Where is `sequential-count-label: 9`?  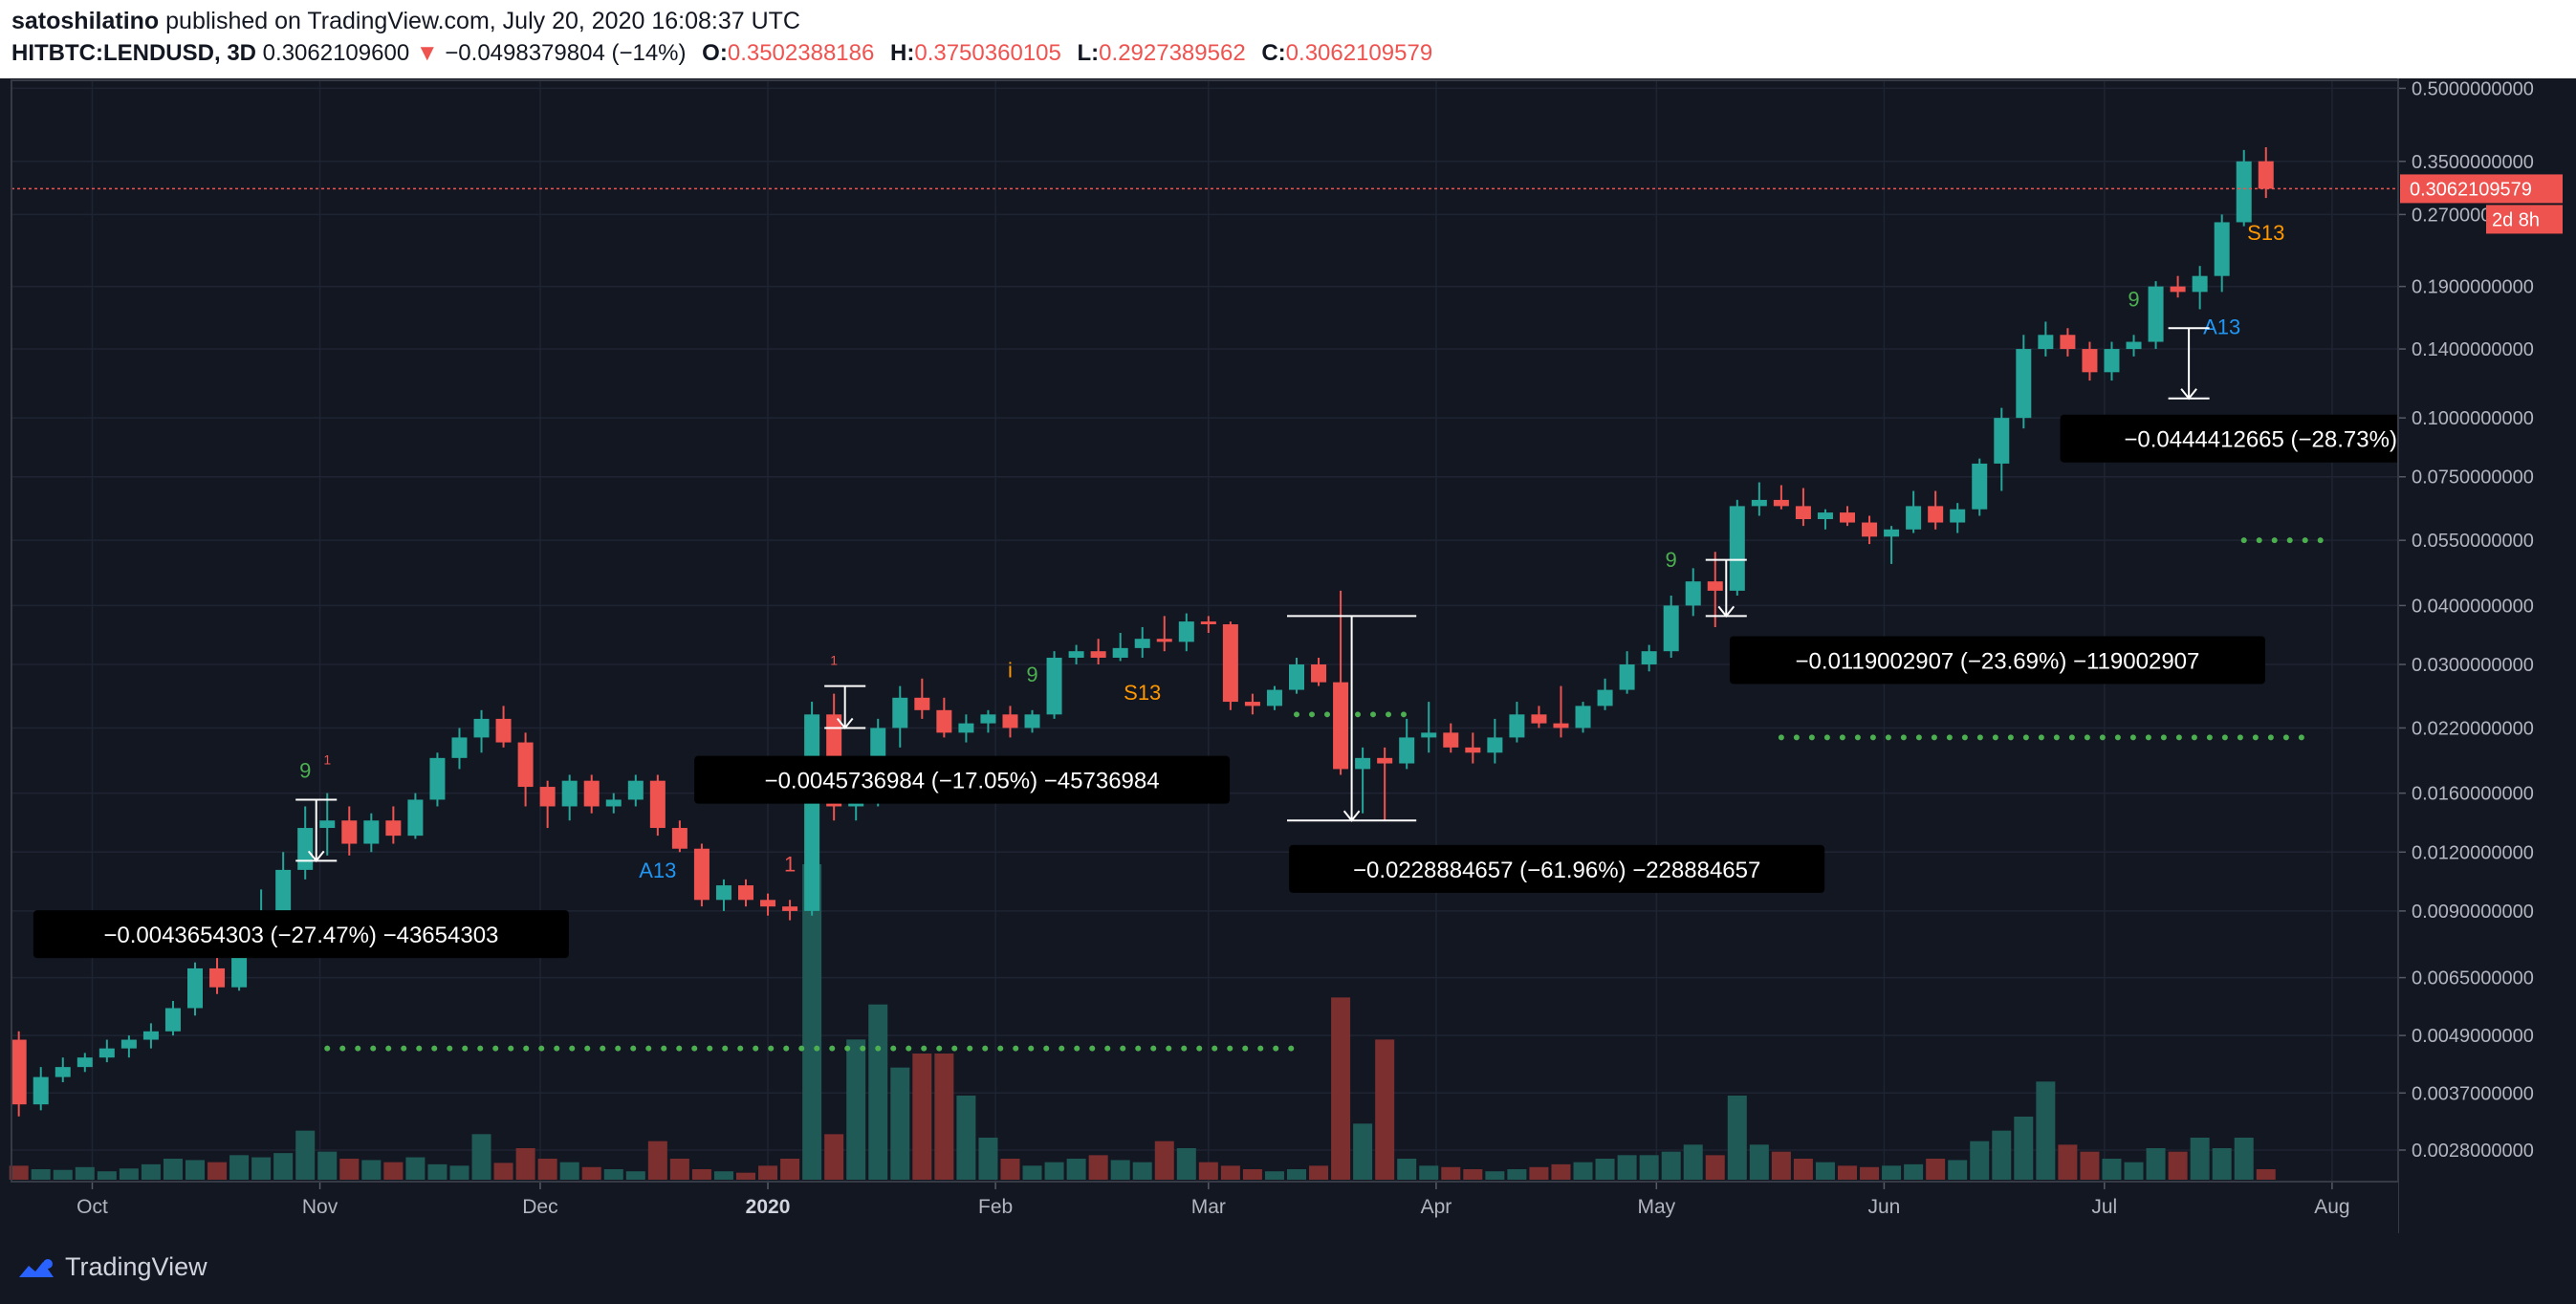
sequential-count-label: 9 is located at coordinates (1031, 674).